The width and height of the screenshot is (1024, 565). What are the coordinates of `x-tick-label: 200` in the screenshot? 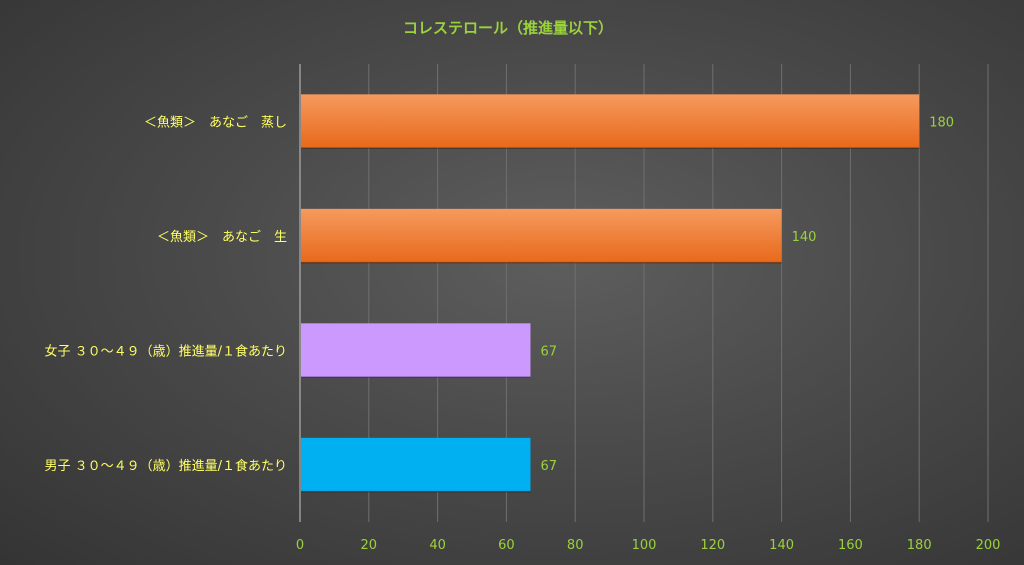 It's located at (988, 545).